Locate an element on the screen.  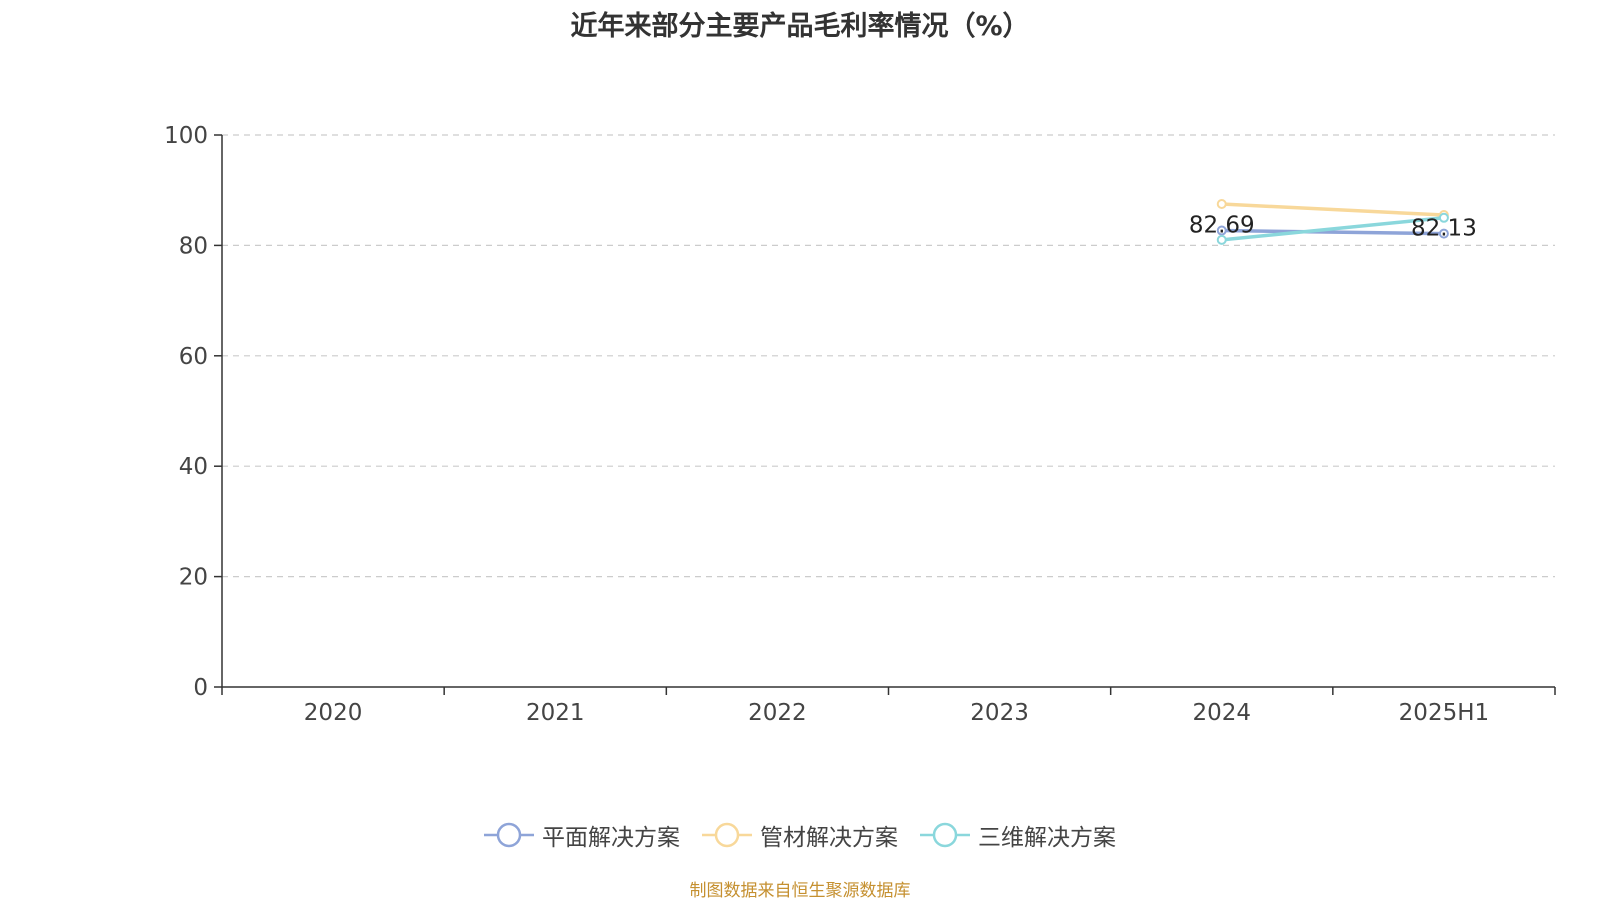
x-tick-label: 2022 is located at coordinates (777, 713).